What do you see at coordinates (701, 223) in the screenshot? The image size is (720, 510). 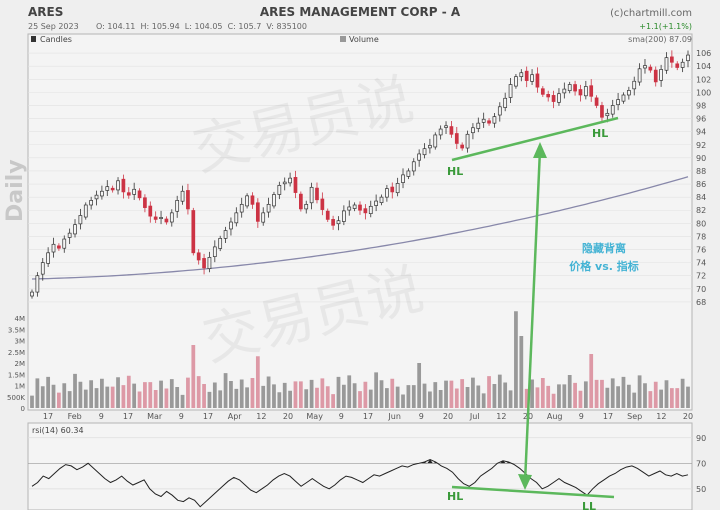 I see `price-tick-label: 80` at bounding box center [701, 223].